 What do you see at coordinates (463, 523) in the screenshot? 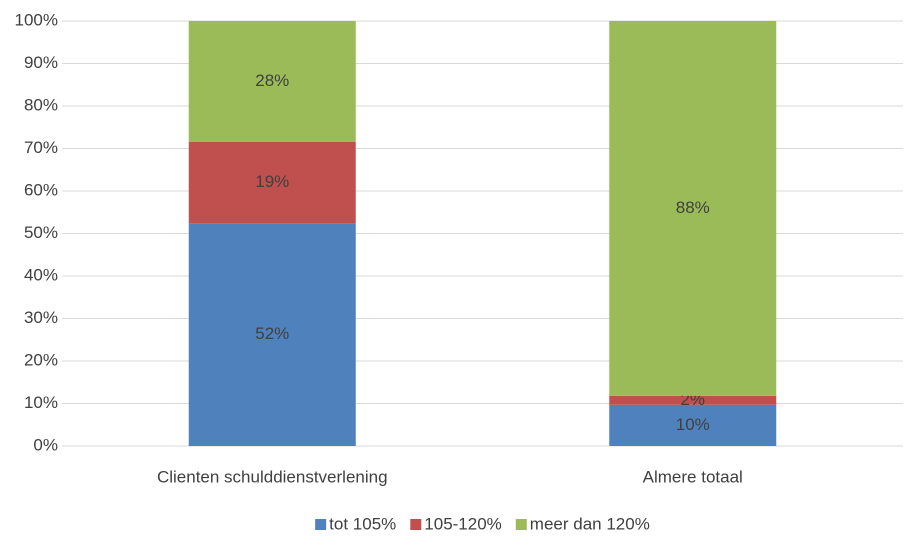
I see `legend-label: 105-120%` at bounding box center [463, 523].